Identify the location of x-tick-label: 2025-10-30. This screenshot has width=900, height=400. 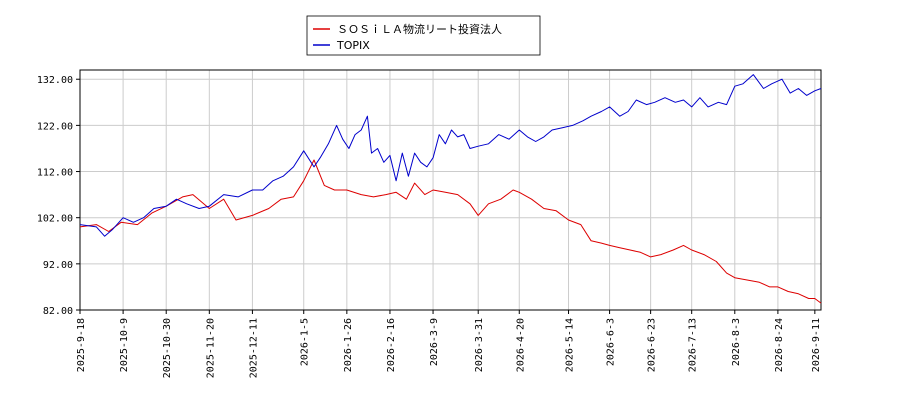
(167, 348).